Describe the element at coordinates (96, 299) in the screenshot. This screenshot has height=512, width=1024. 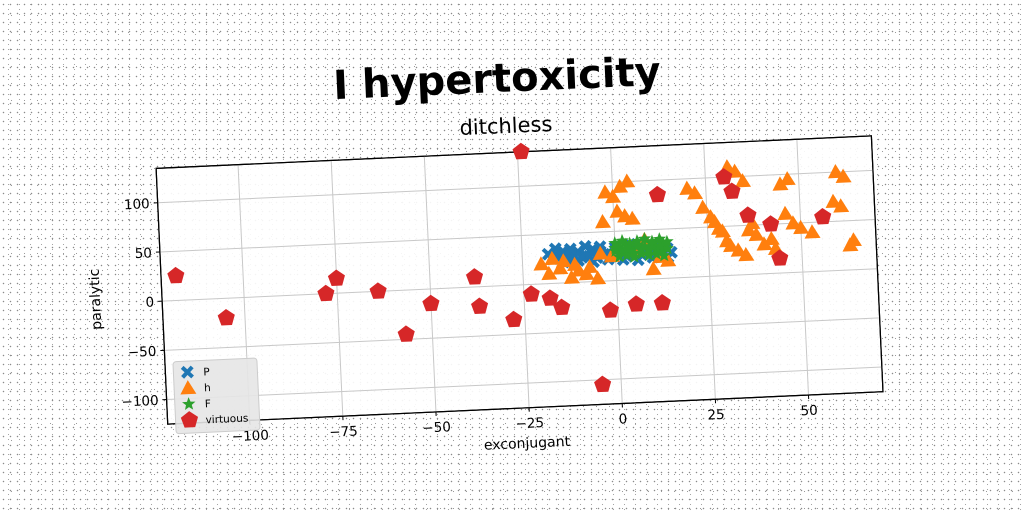
I see `y-axis-label: paralytic` at that location.